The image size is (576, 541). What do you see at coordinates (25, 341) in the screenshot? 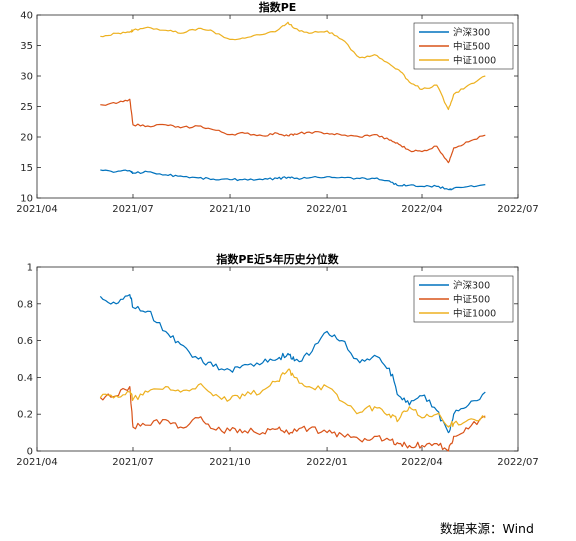
I see `y-tick-label: 0.6` at bounding box center [25, 341].